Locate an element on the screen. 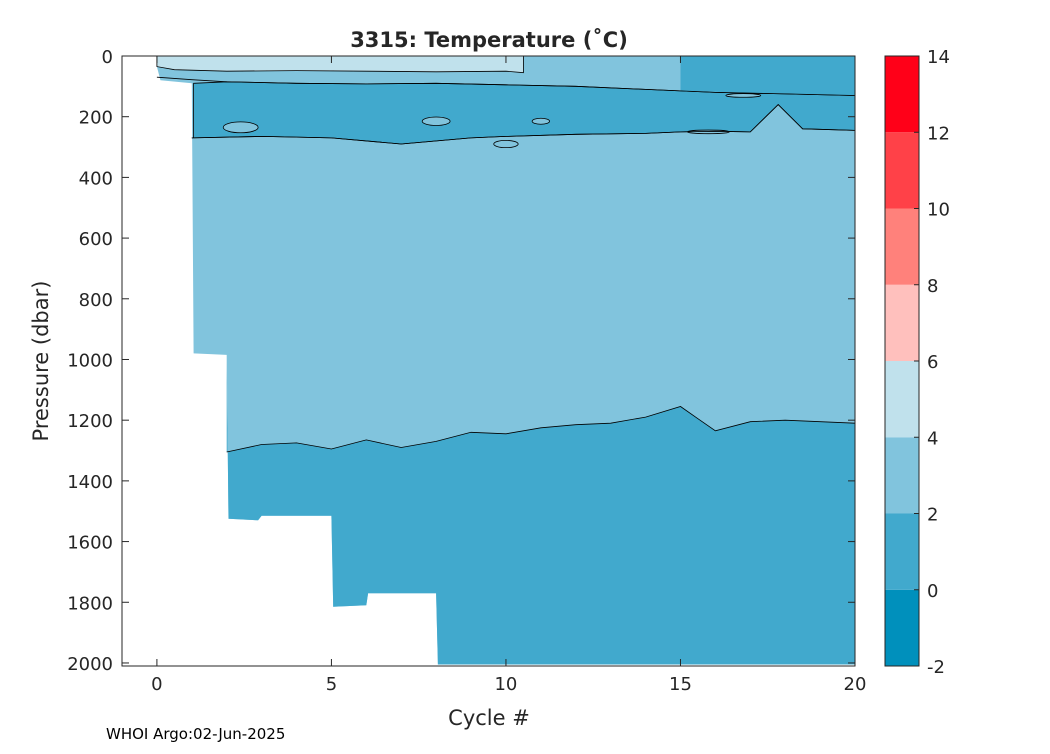  colorbar-tick-label: 14 is located at coordinates (938, 57).